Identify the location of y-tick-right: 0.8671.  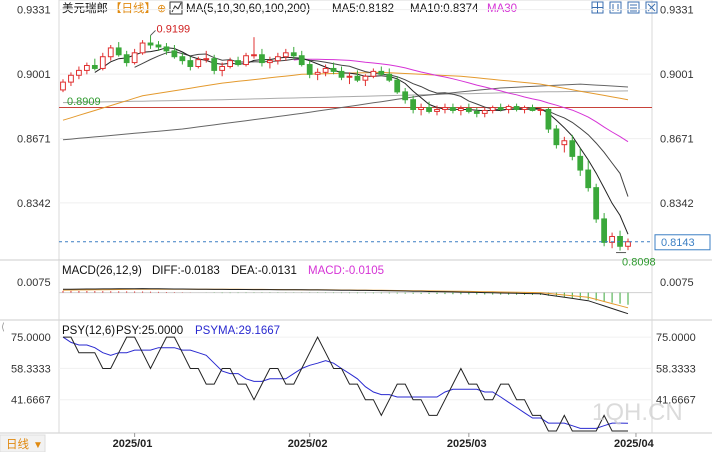
(677, 140).